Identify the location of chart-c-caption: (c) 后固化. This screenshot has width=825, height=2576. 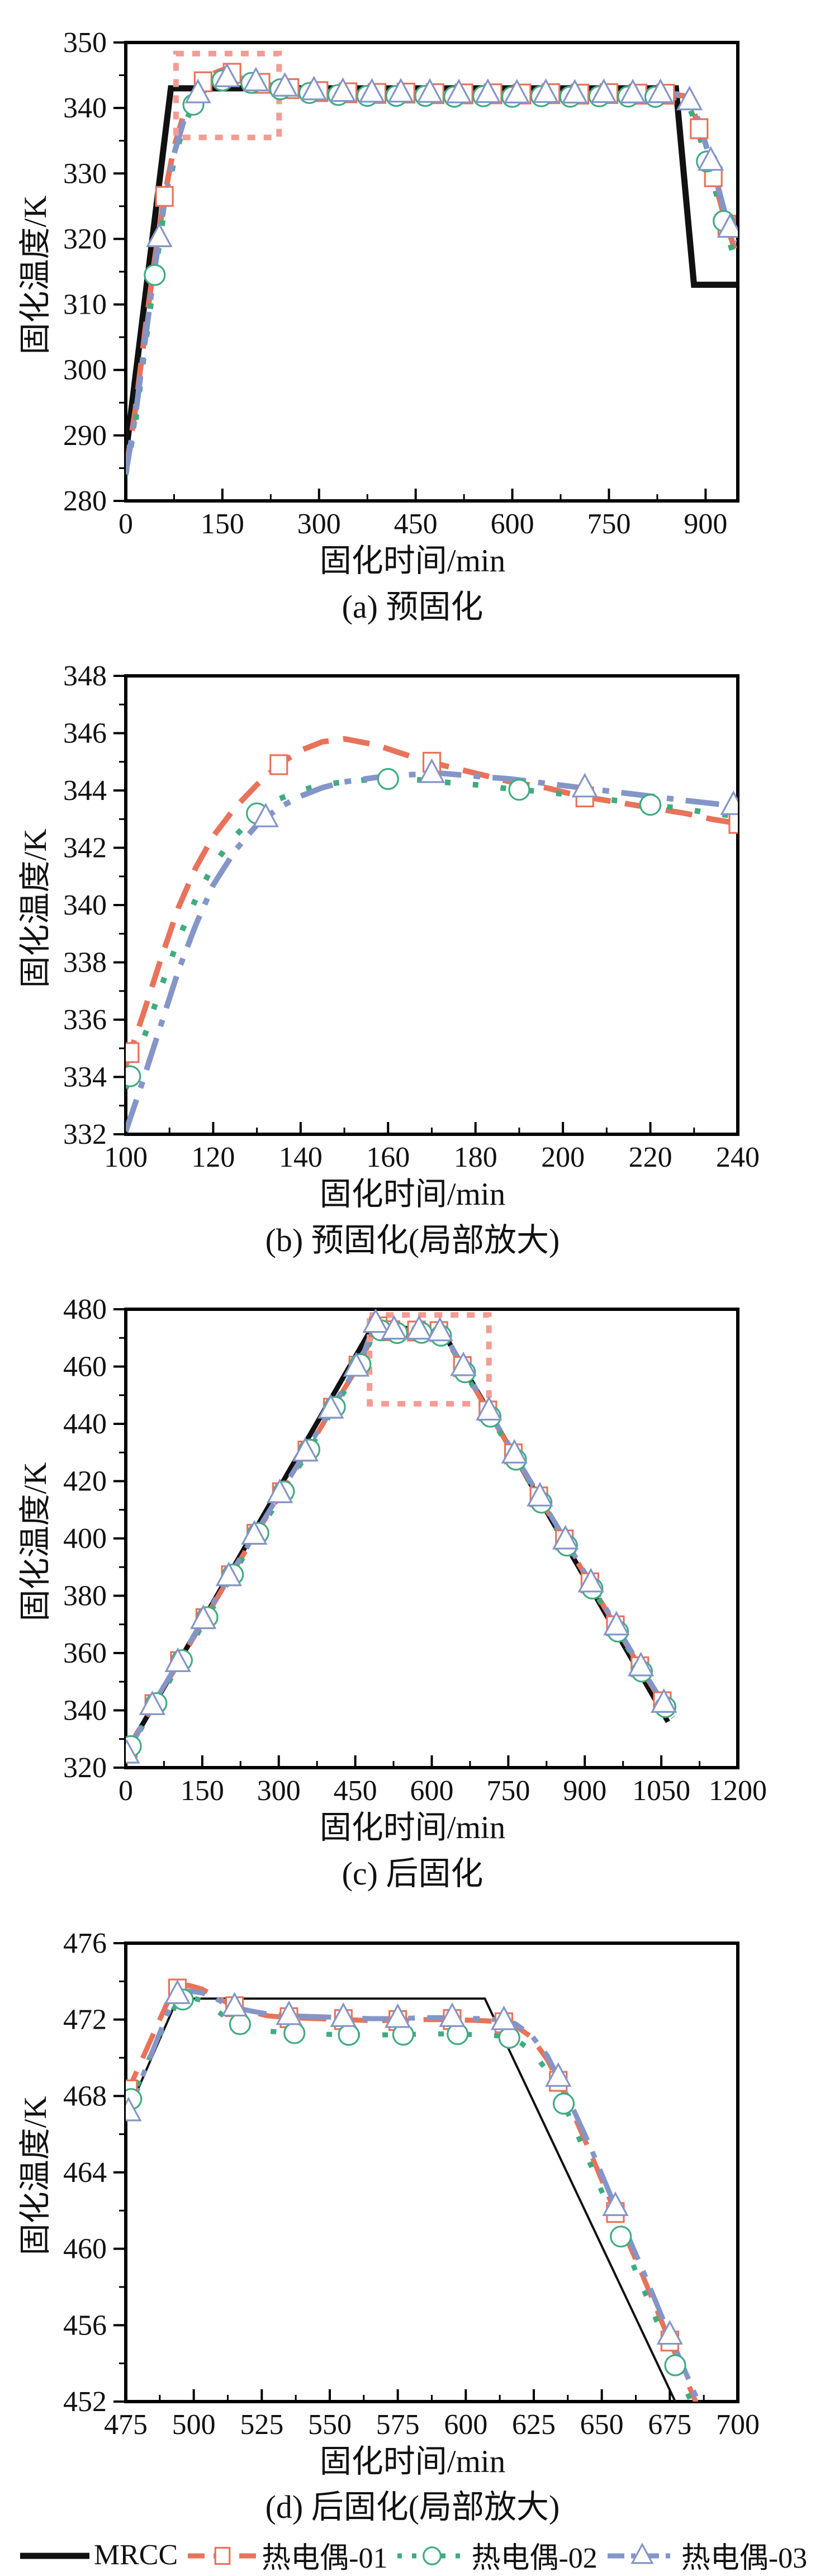
(412, 1874).